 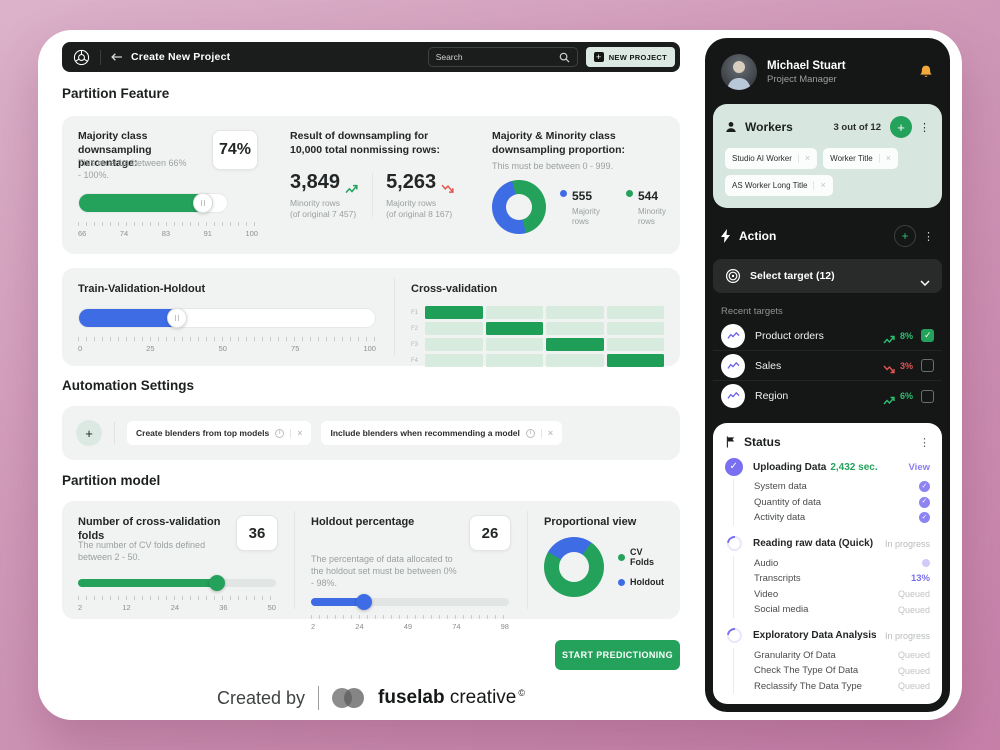 What do you see at coordinates (371, 57) in the screenshot?
I see `top-header-bar: Create New Project + NEW PROJECT` at bounding box center [371, 57].